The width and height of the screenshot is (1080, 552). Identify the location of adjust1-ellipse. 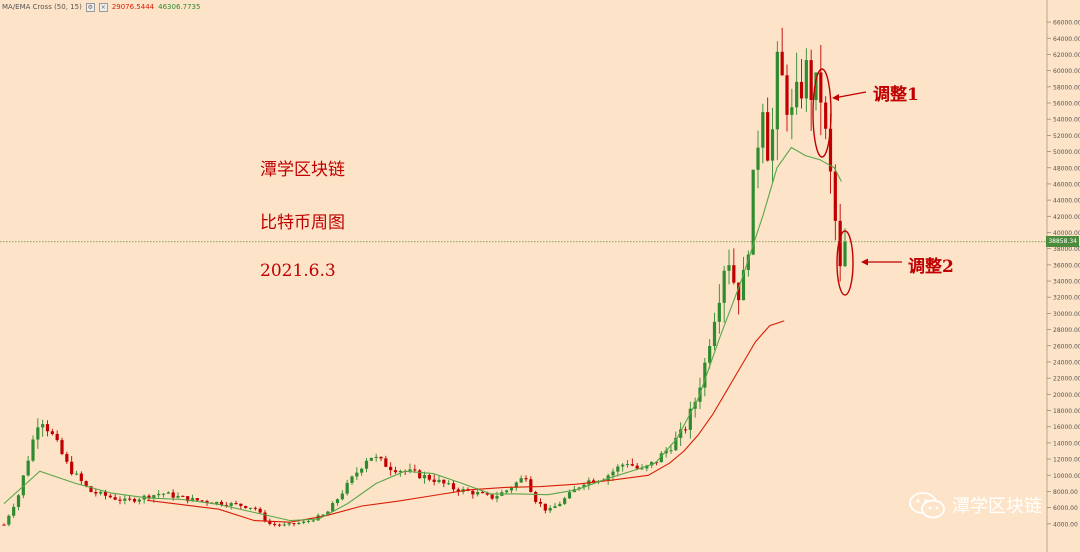
(822, 113).